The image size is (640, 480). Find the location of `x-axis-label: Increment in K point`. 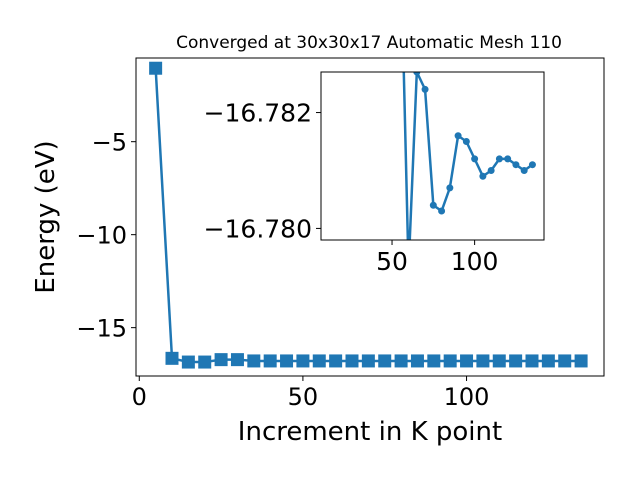

x-axis-label: Increment in K point is located at coordinates (370, 432).